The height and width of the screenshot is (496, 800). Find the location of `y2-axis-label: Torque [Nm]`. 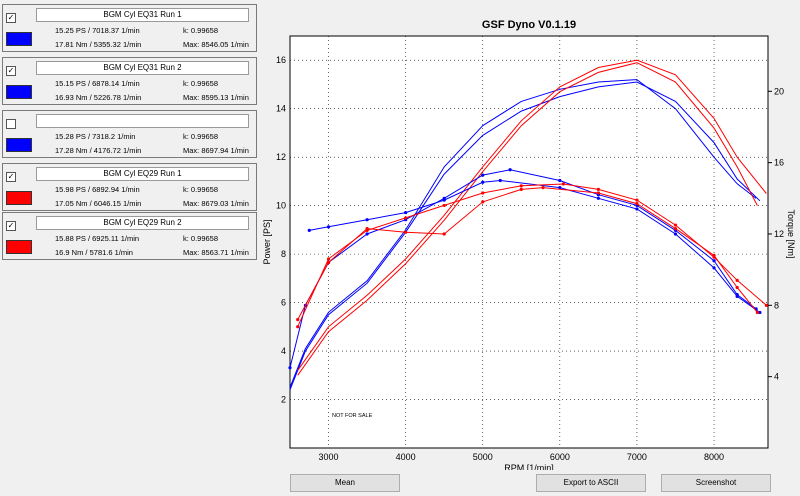

y2-axis-label: Torque [Nm] is located at coordinates (791, 233).